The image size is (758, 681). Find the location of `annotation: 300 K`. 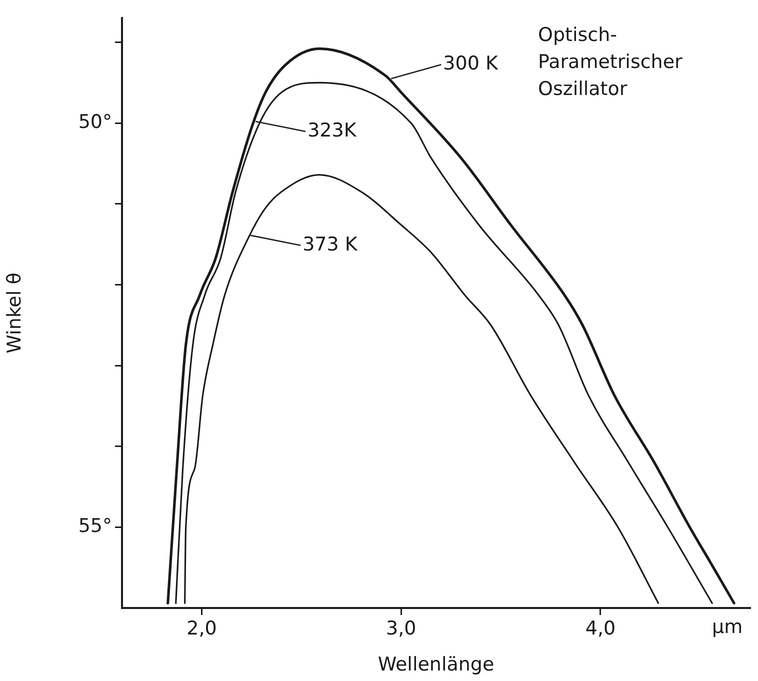

annotation: 300 K is located at coordinates (470, 63).